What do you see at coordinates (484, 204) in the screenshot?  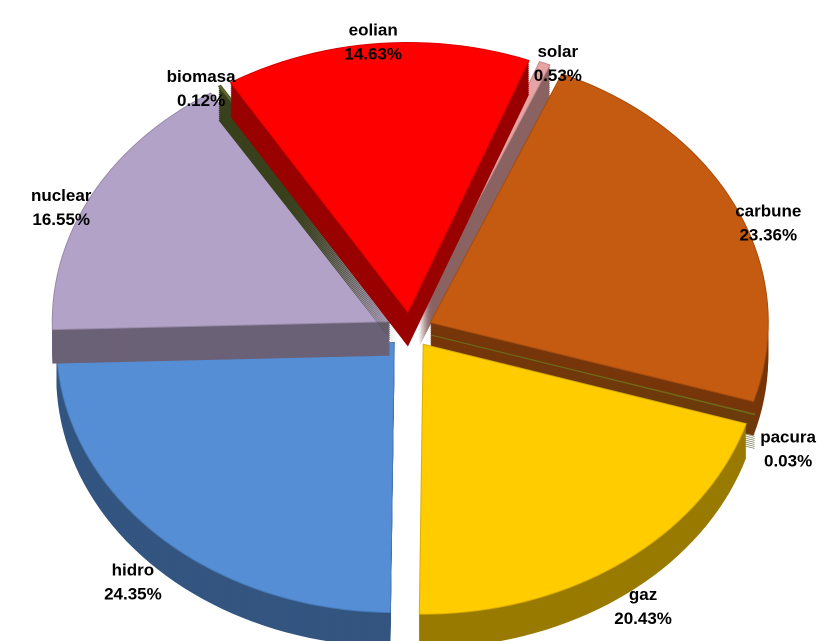 I see `slice` at bounding box center [484, 204].